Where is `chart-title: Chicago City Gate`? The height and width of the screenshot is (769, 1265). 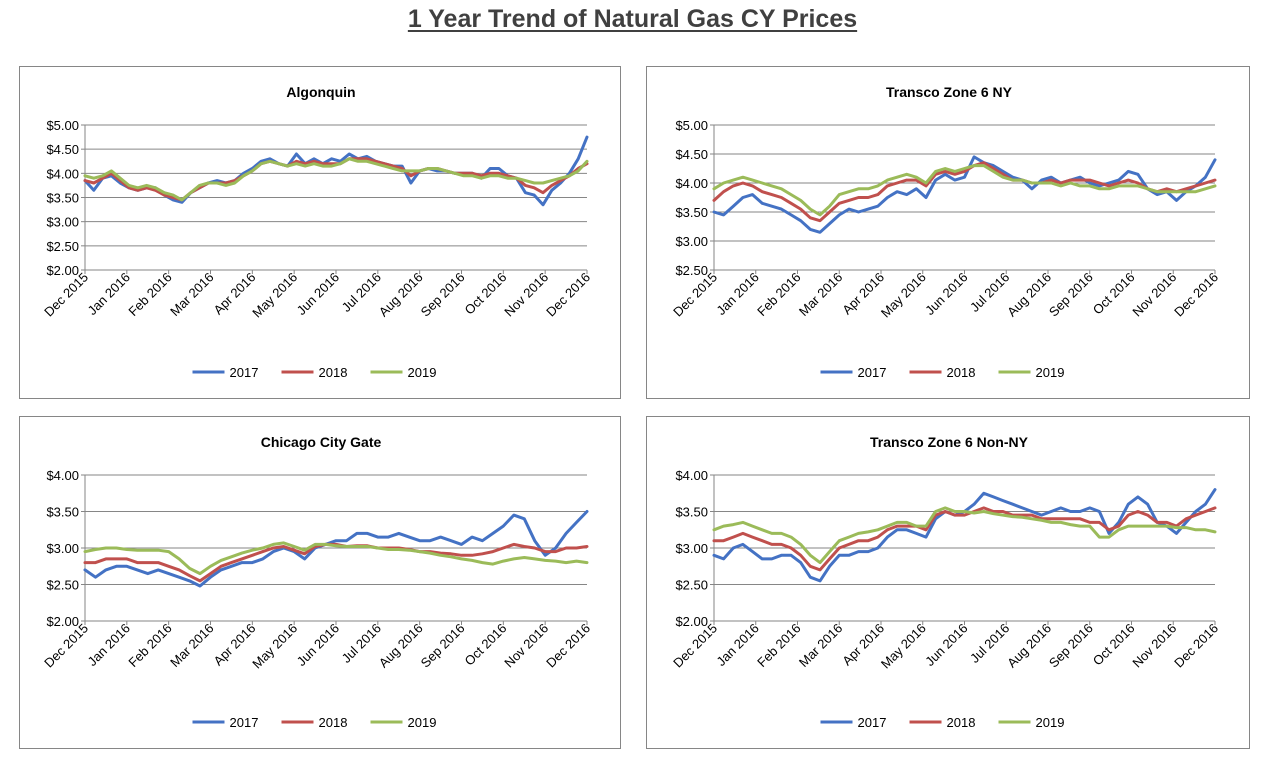 chart-title: Chicago City Gate is located at coordinates (321, 442).